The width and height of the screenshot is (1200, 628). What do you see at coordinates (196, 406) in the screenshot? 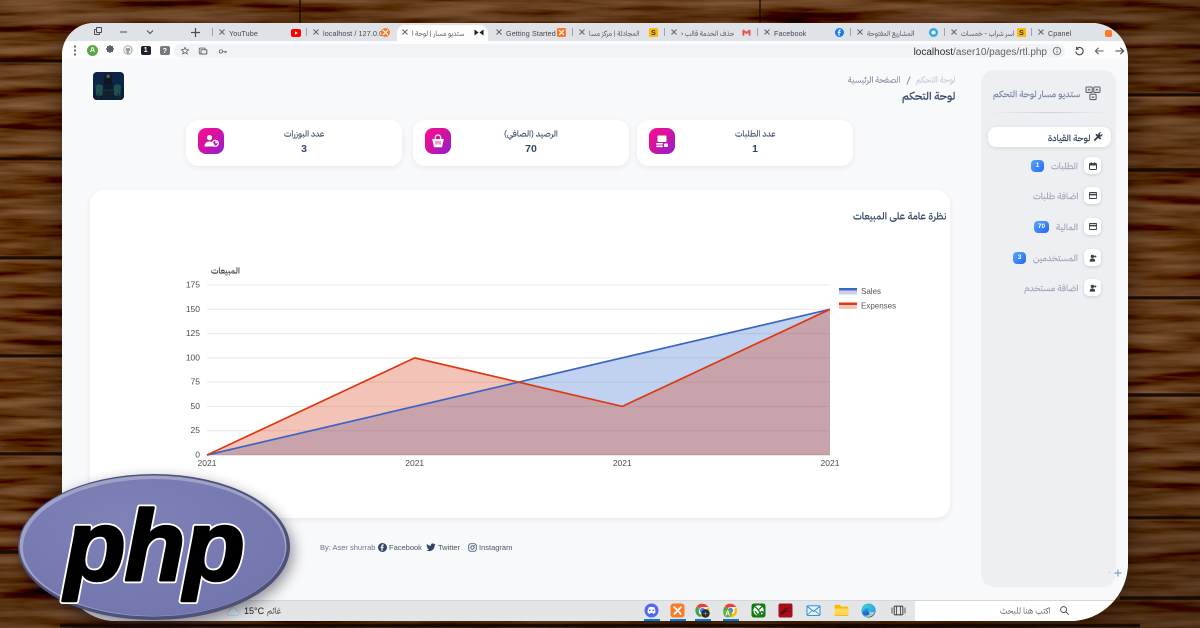
I see `svg-text: 50` at bounding box center [196, 406].